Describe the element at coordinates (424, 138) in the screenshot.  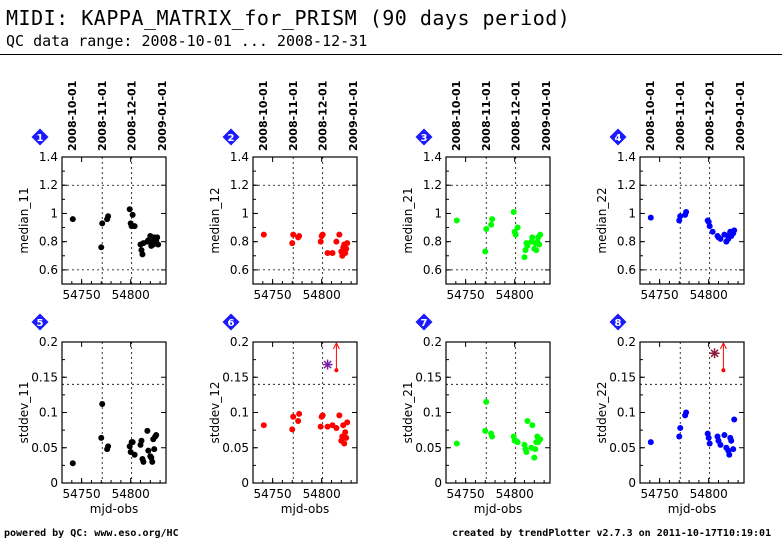
I see `panel-badge-number: 3` at that location.